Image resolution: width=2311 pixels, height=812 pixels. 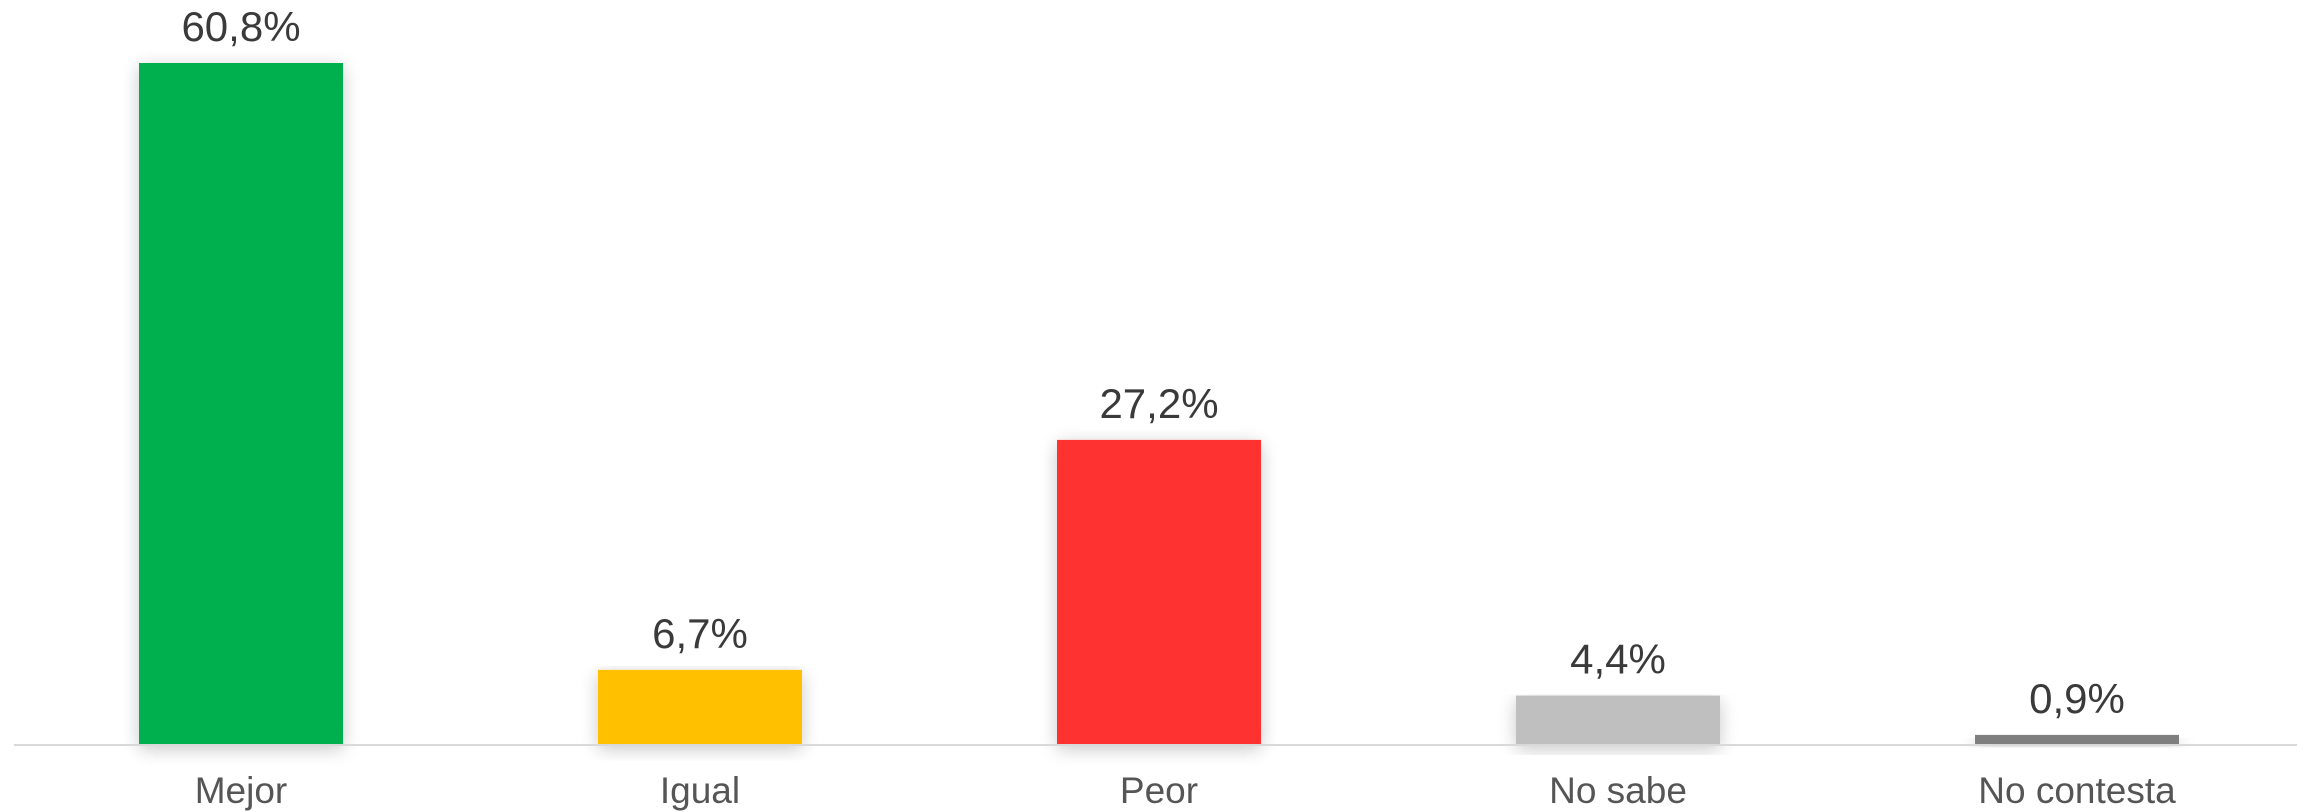 What do you see at coordinates (700, 790) in the screenshot?
I see `category-label-igual: Igual` at bounding box center [700, 790].